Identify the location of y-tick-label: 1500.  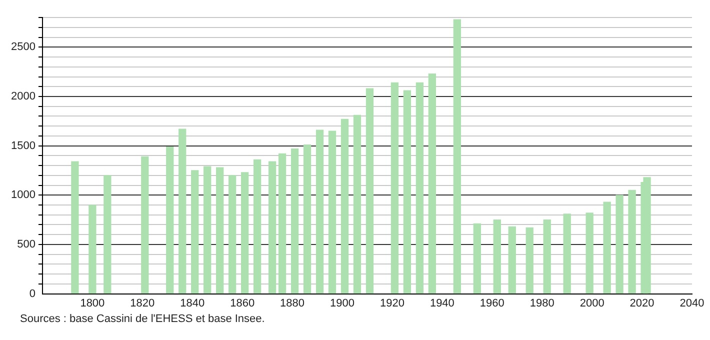
(23, 146).